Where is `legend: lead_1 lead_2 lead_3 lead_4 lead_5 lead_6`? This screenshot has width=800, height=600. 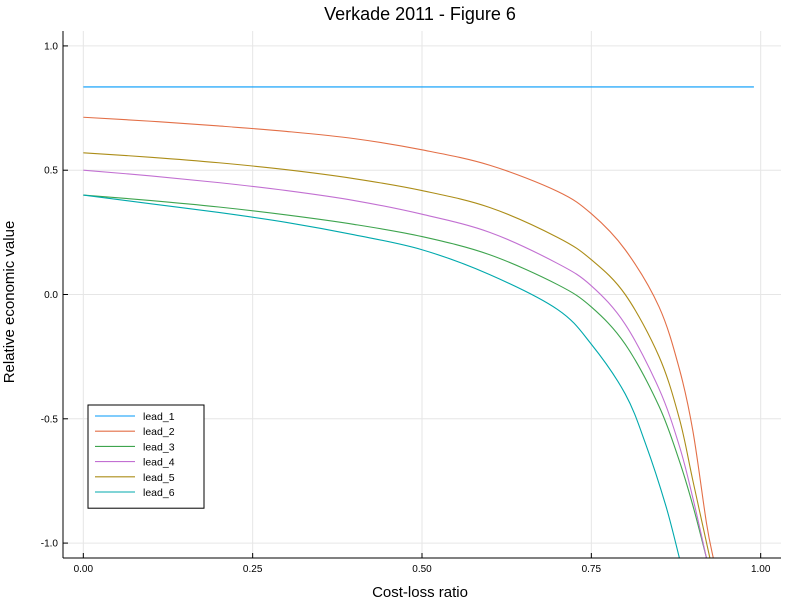
legend: lead_1 lead_2 lead_3 lead_4 lead_5 lead_6 is located at coordinates (146, 456).